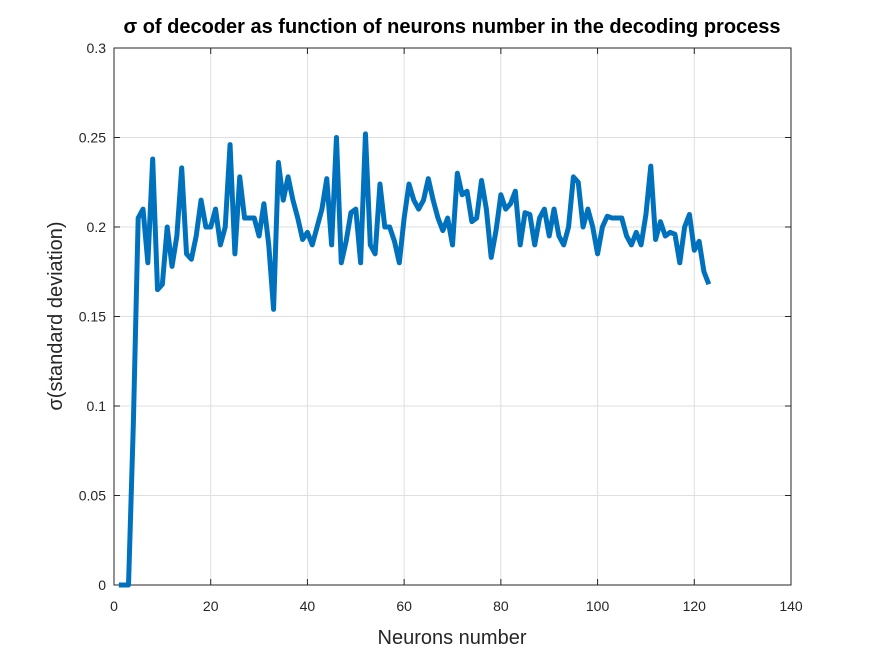 This screenshot has height=656, width=875. Describe the element at coordinates (501, 606) in the screenshot. I see `x-tick-label: 80` at that location.